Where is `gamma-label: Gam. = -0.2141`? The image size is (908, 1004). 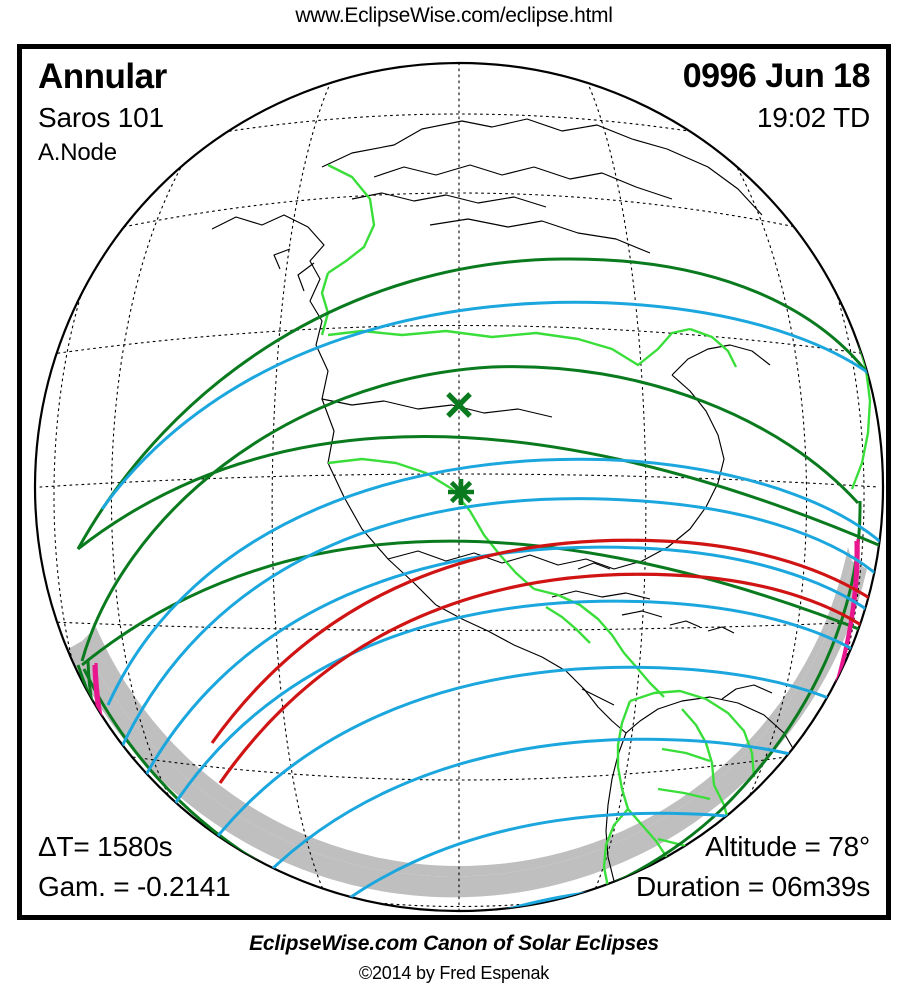
gamma-label: Gam. = -0.2141 is located at coordinates (134, 886).